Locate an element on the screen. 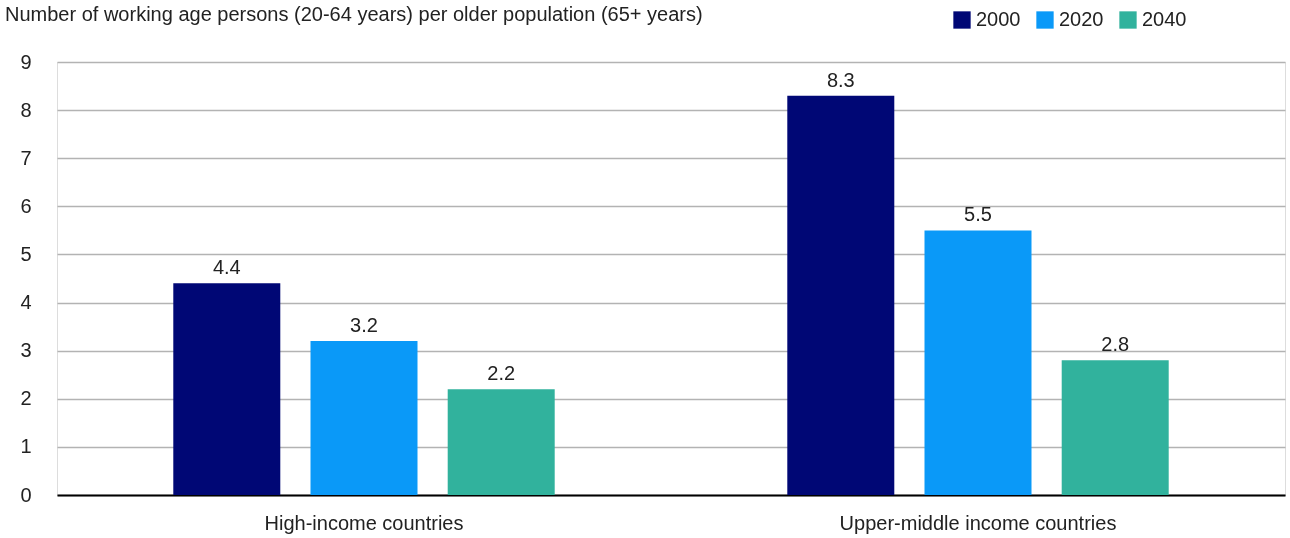 The image size is (1290, 538). y-tick-label: 8 is located at coordinates (26, 109).